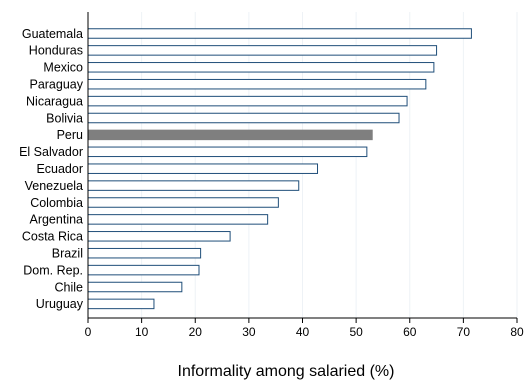 Image resolution: width=525 pixels, height=385 pixels. I want to click on bar-el-salvador, so click(227, 152).